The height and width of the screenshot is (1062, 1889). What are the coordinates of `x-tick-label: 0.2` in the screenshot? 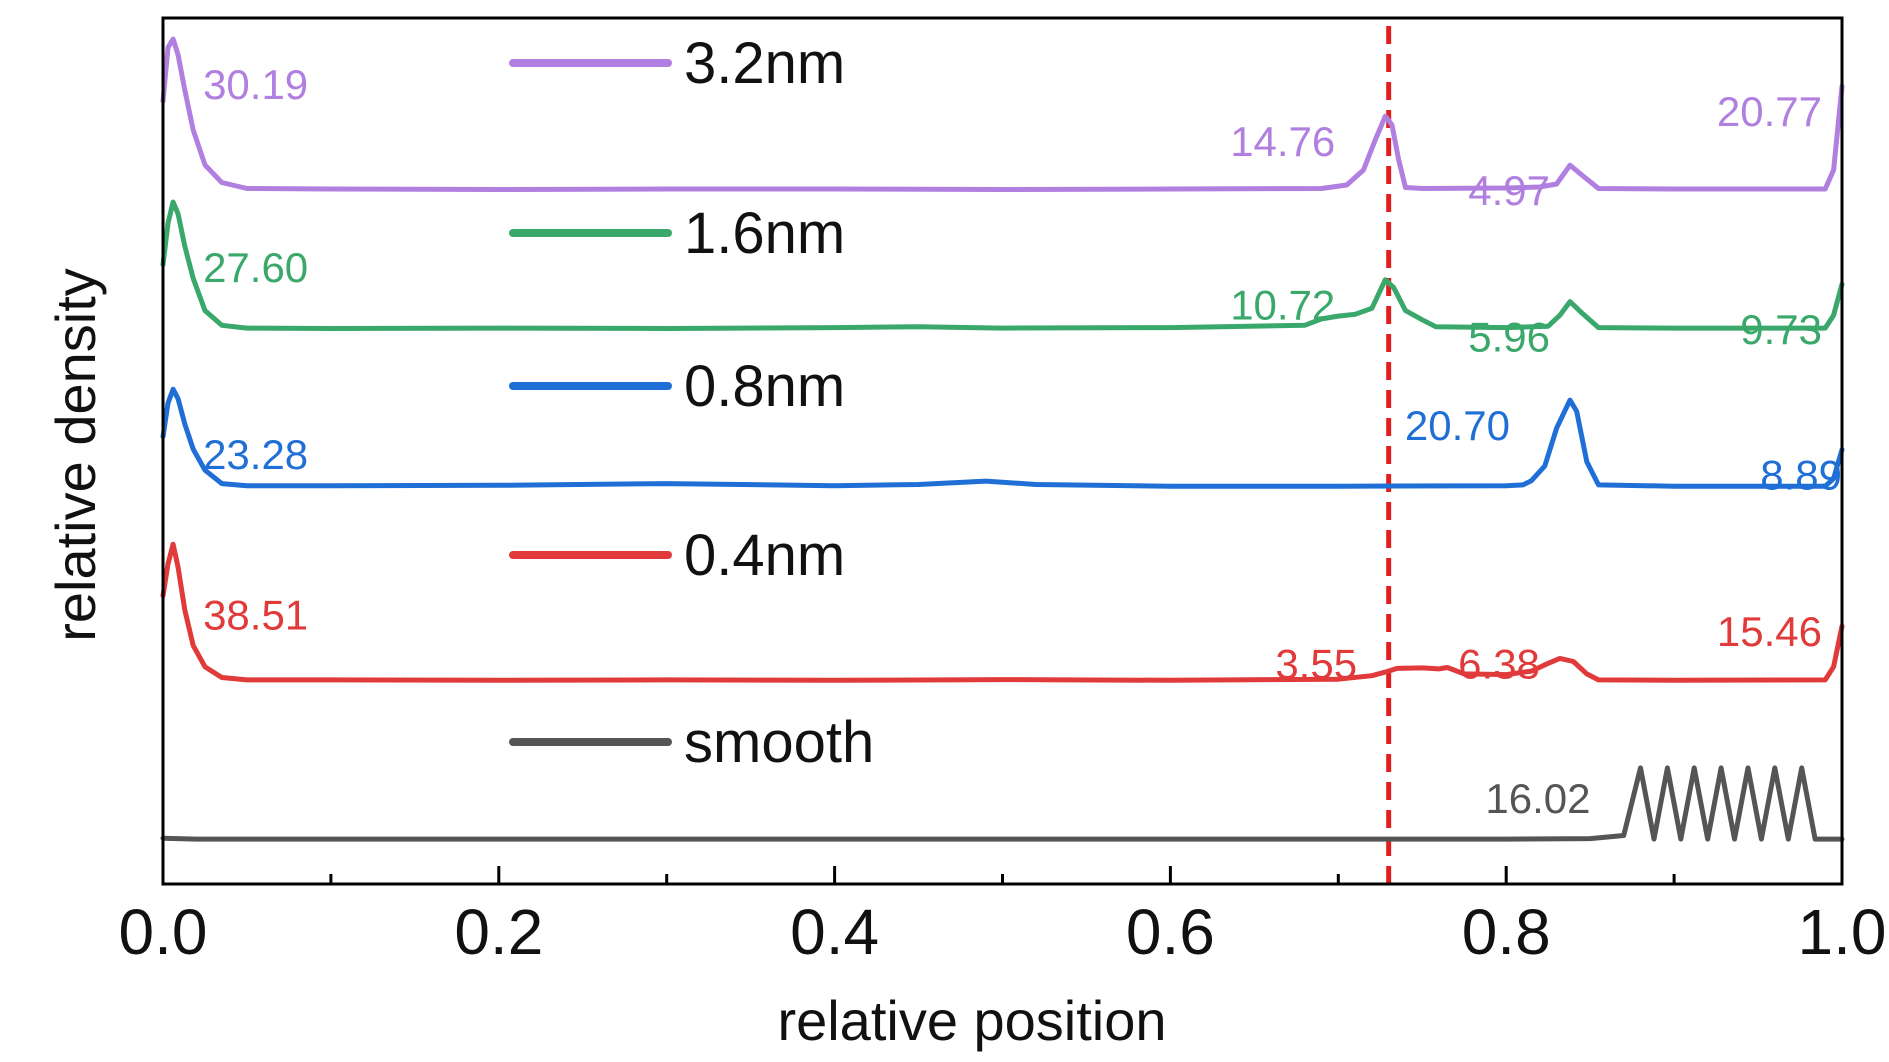 It's located at (498, 932).